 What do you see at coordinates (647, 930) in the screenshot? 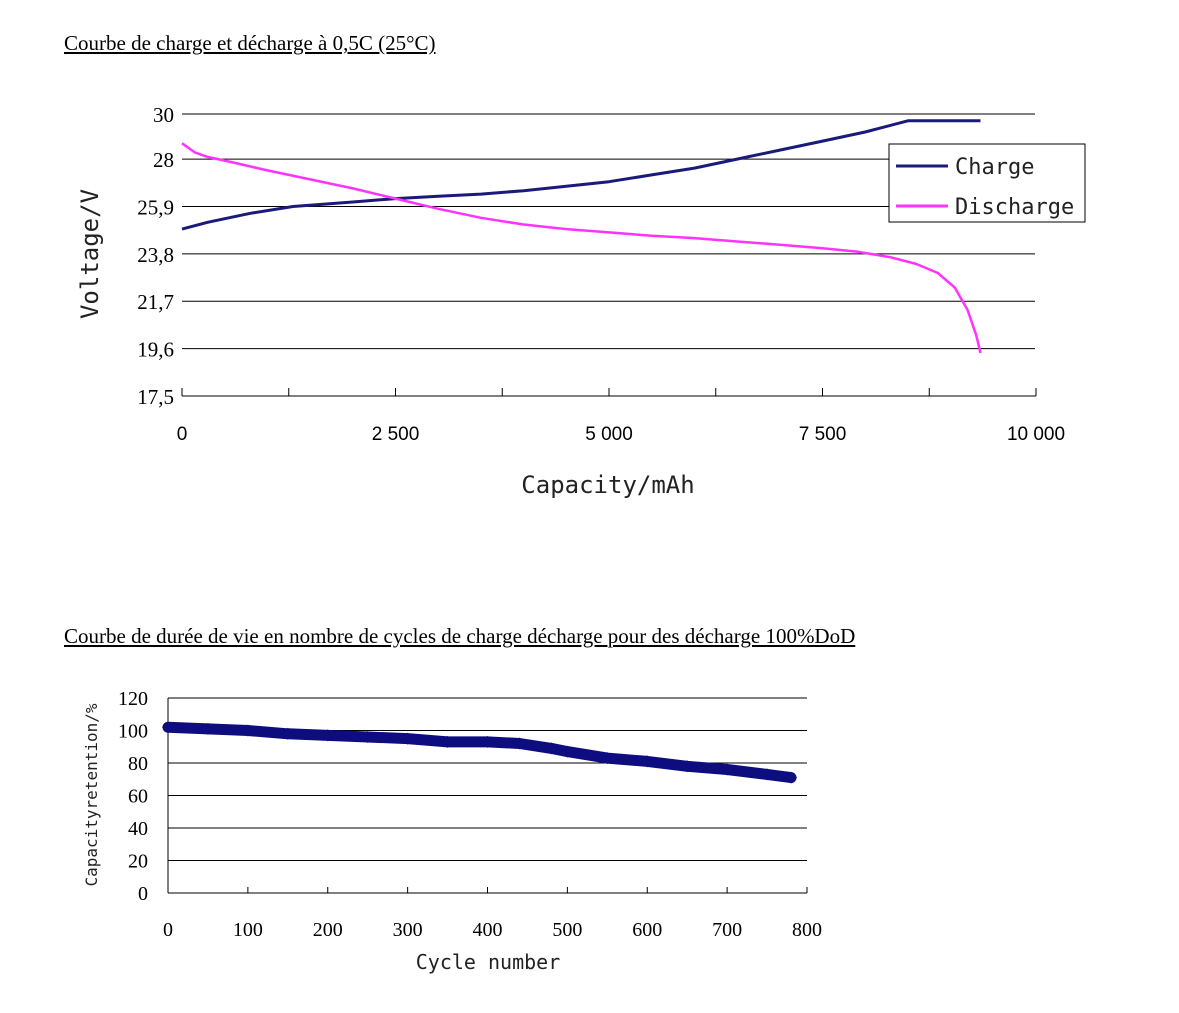
I see `x-tick-label: 600` at bounding box center [647, 930].